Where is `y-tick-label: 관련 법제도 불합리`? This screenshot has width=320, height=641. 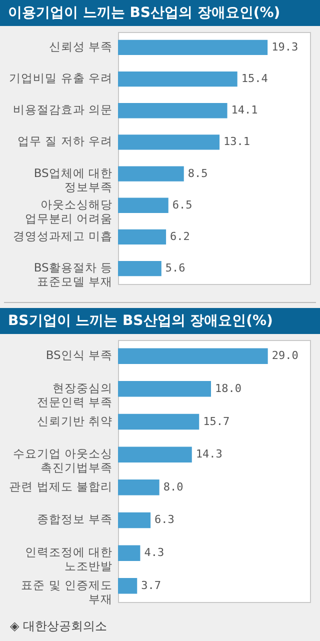 y-tick-label: 관련 법제도 불합리 is located at coordinates (60, 486).